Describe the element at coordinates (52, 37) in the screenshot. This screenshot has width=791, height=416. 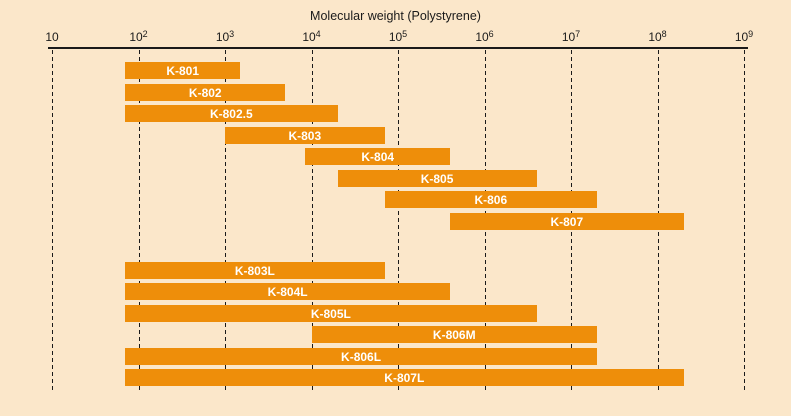
I see `x-axis-tick-label-10e1: 10` at that location.